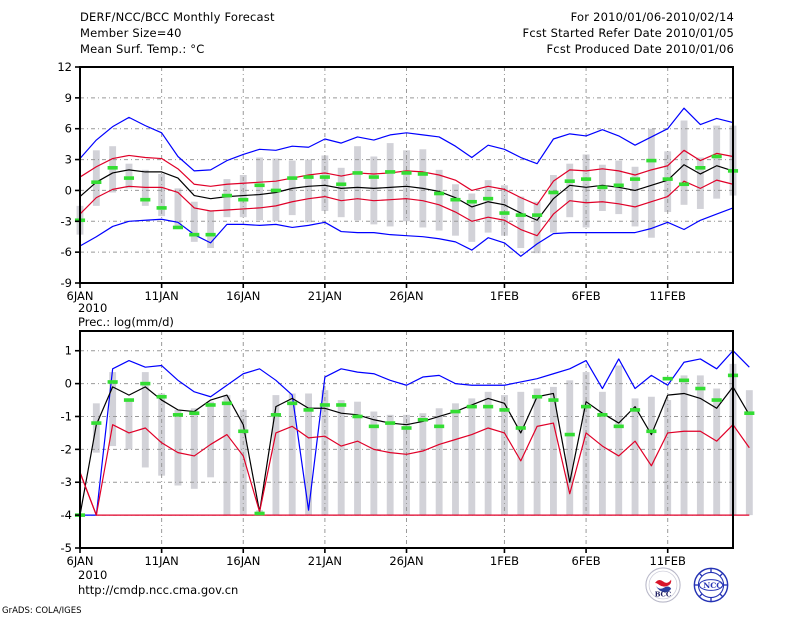  I want to click on x-tick-label: 26JAN, so click(406, 296).